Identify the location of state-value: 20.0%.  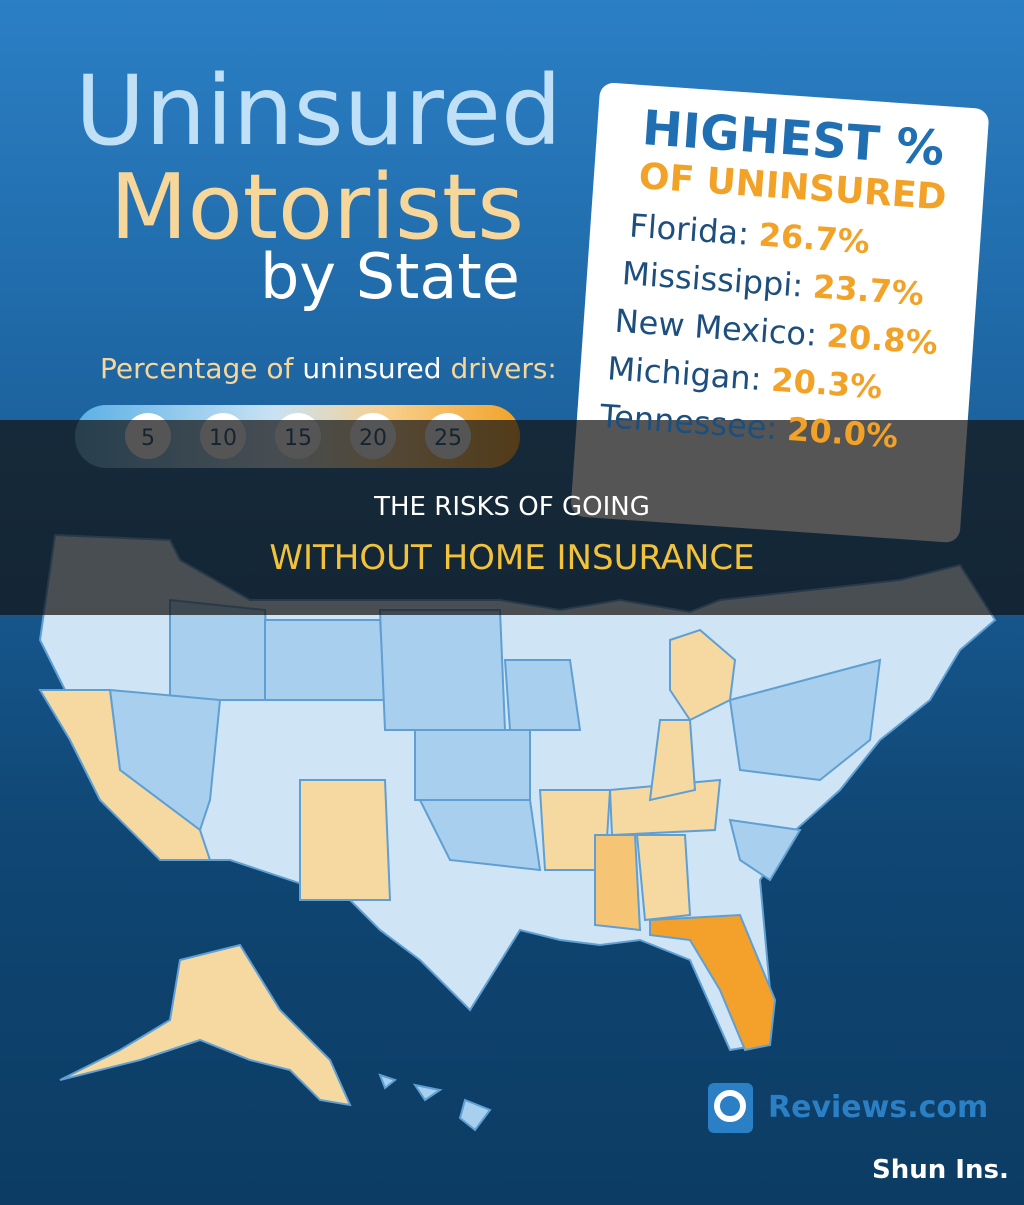
(842, 432).